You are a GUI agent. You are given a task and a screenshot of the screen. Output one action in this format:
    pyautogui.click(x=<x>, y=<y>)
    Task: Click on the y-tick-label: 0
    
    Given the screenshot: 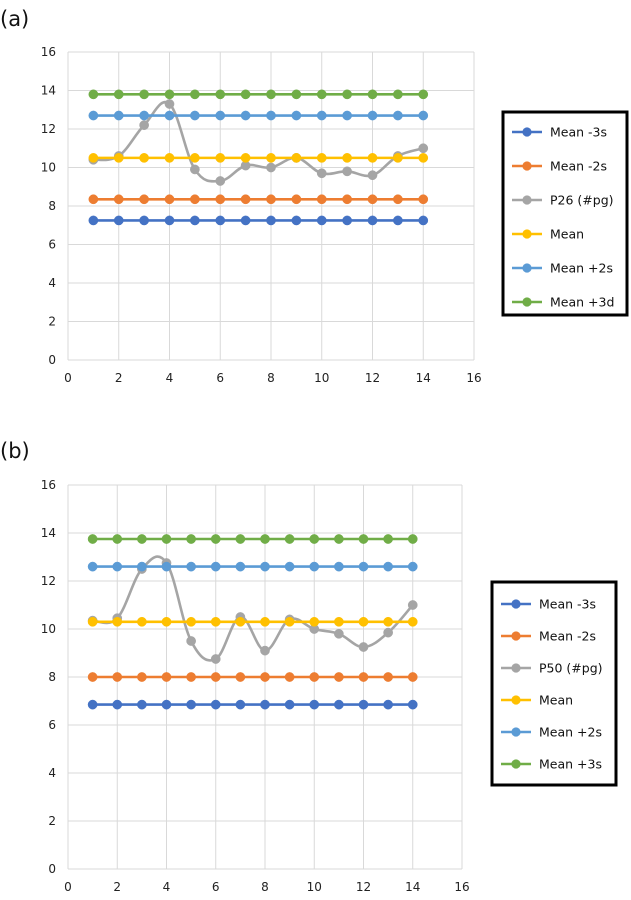 What is the action you would take?
    pyautogui.click(x=52, y=360)
    